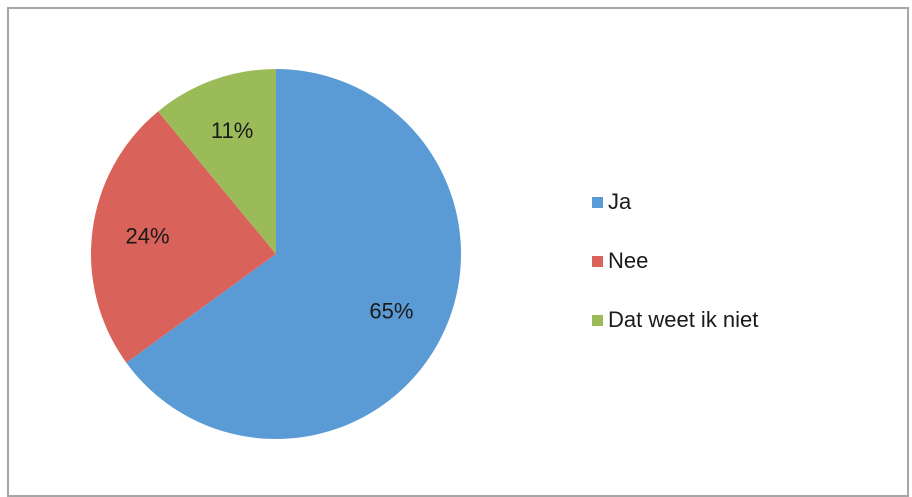 The image size is (912, 497). What do you see at coordinates (217, 161) in the screenshot?
I see `pie-slice-dat-weet-ik-niet` at bounding box center [217, 161].